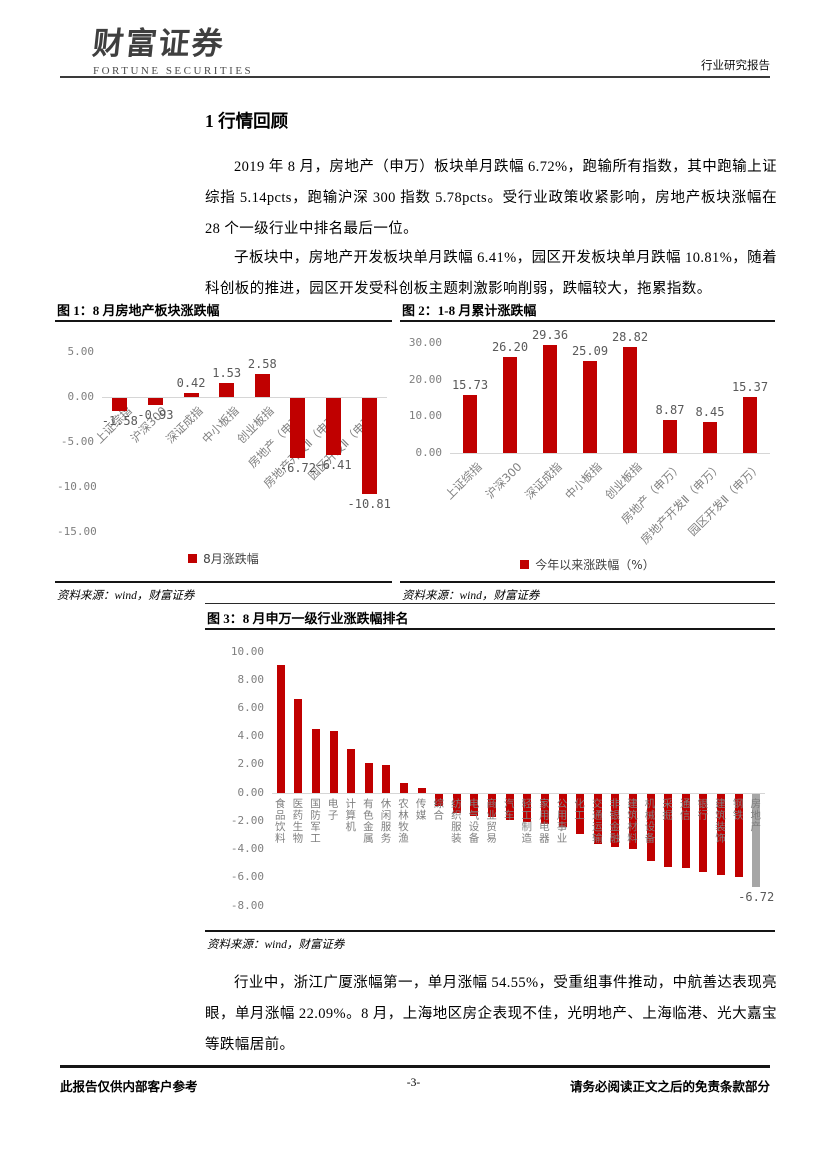 The height and width of the screenshot is (1170, 827). What do you see at coordinates (455, 820) in the screenshot?
I see `x-axis-label: 纺织服装` at bounding box center [455, 820].